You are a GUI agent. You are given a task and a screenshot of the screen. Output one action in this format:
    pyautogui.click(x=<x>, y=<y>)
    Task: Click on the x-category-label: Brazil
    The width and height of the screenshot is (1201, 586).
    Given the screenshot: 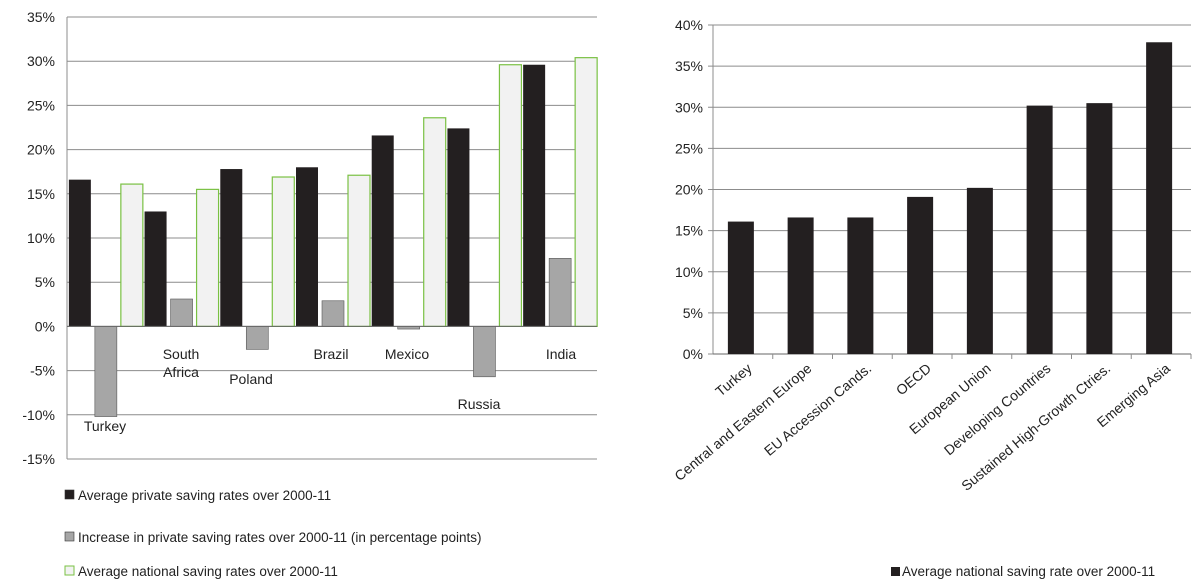 What is the action you would take?
    pyautogui.click(x=330, y=354)
    